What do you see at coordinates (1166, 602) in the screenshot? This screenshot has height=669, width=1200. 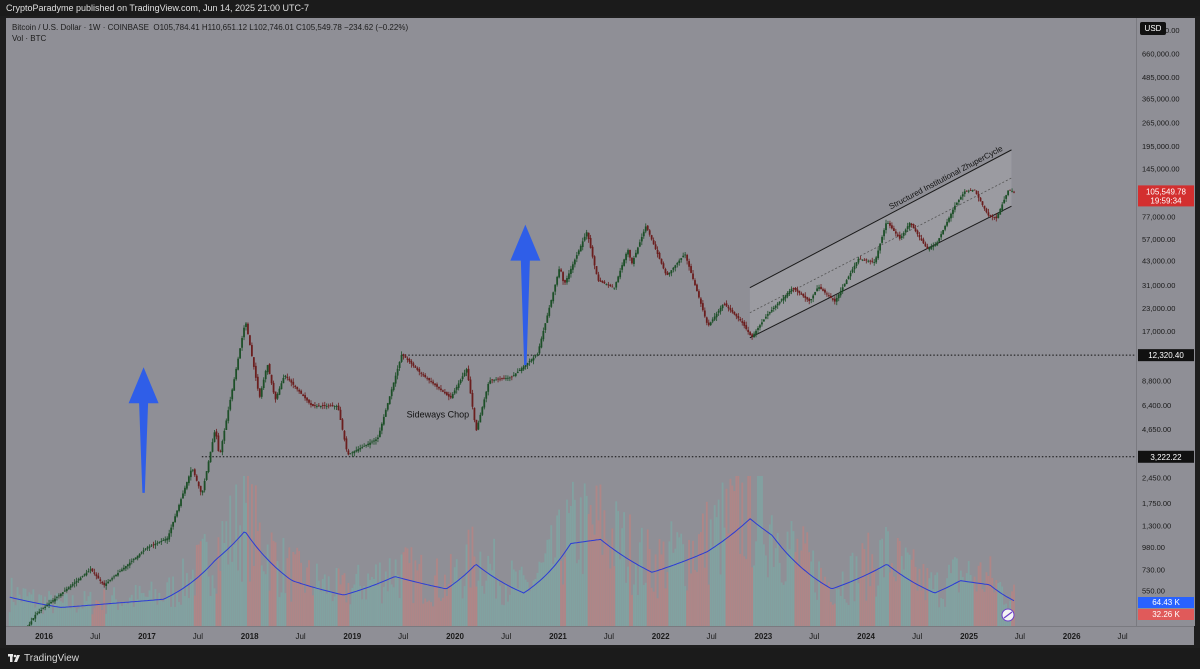 I see `volume-tag-up` at bounding box center [1166, 602].